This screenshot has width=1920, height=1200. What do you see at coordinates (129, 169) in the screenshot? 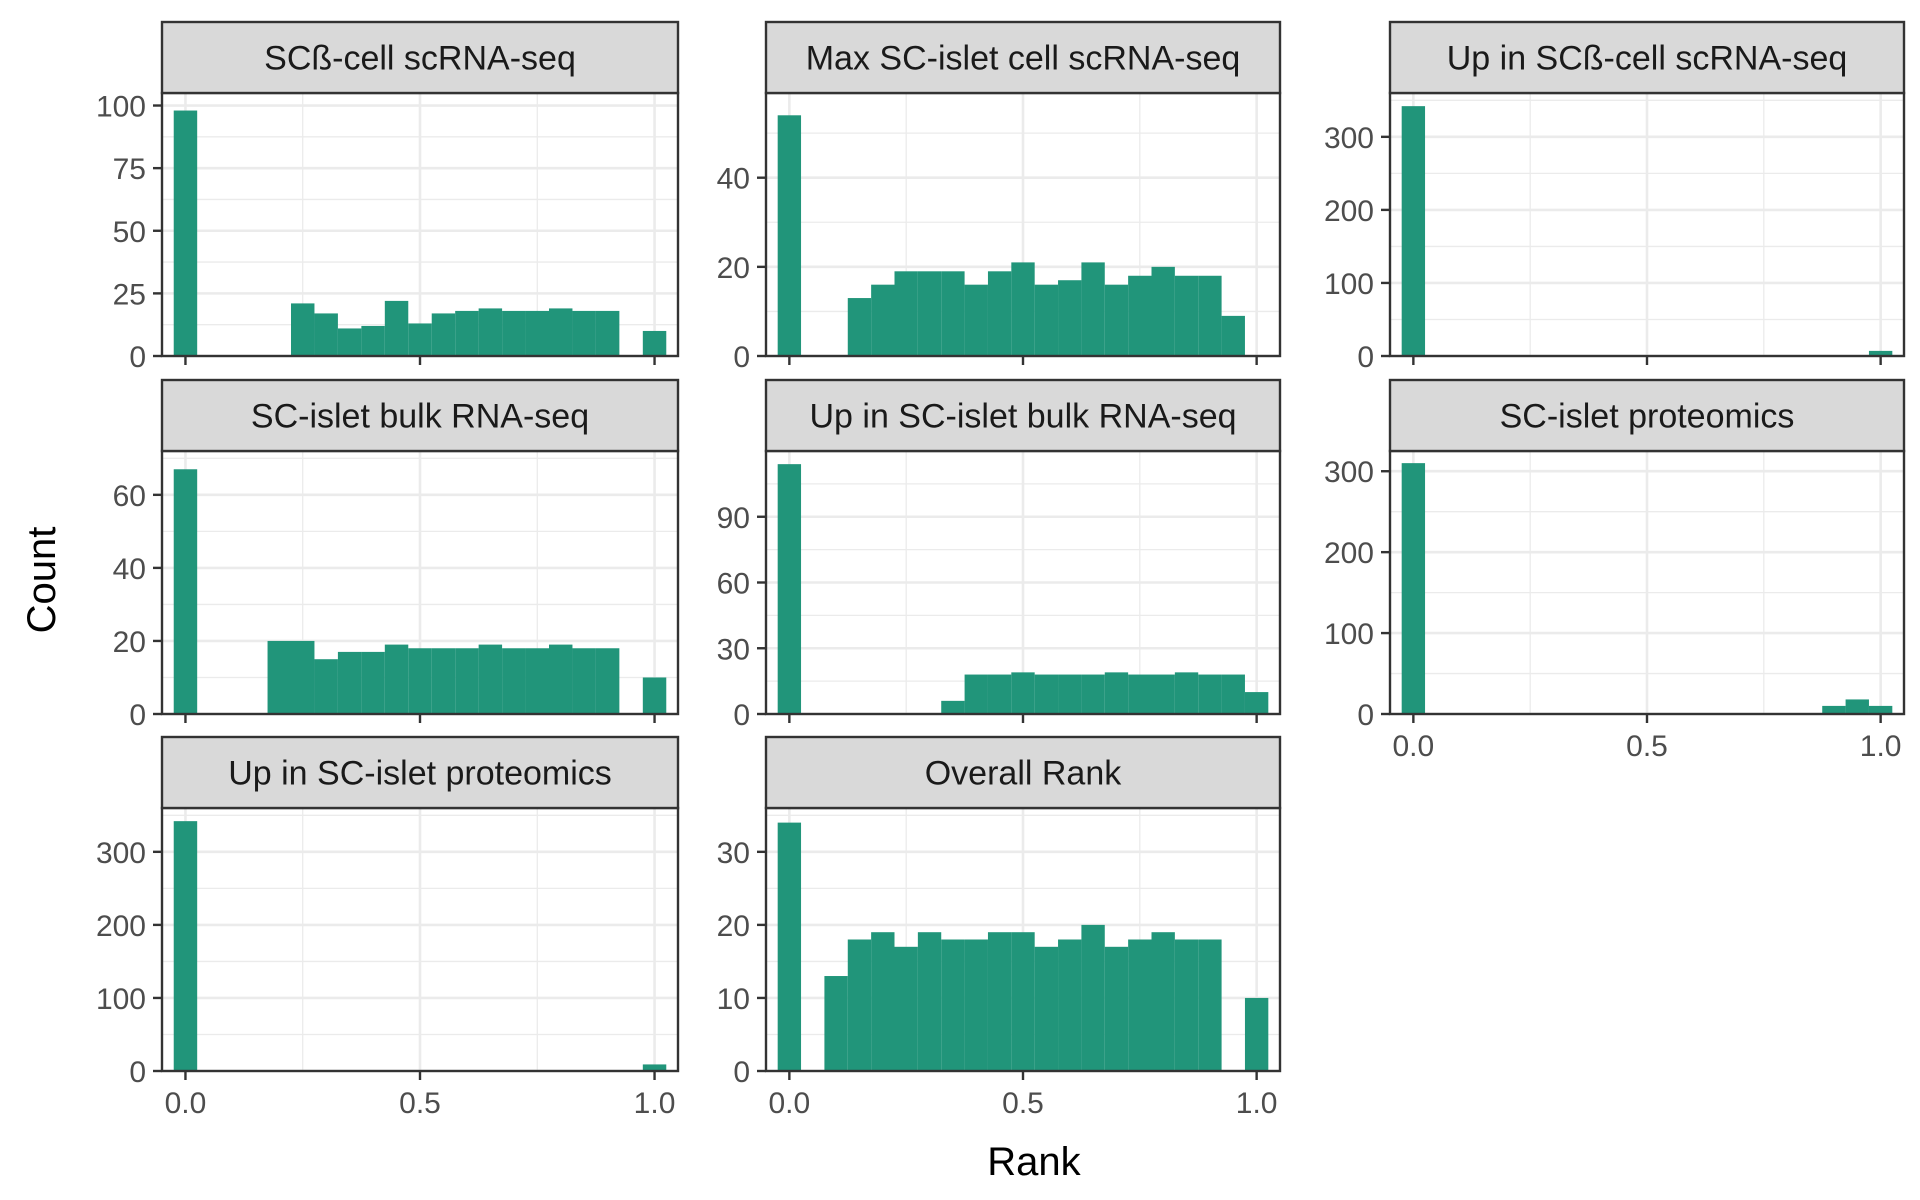
I see `panel-1-y-tick-label: 75` at bounding box center [129, 169].